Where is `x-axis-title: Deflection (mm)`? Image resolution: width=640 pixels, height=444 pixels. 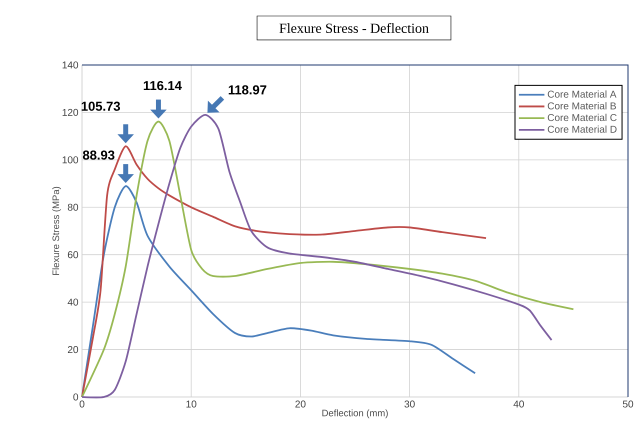
x-axis-title: Deflection (mm) is located at coordinates (355, 413).